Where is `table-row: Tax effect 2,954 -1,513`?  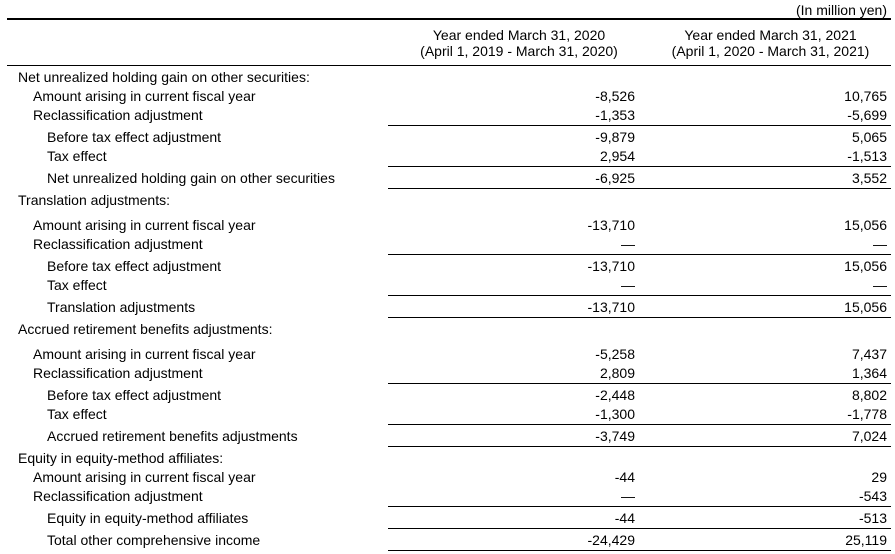 table-row: Tax effect 2,954 -1,513 is located at coordinates (449, 157).